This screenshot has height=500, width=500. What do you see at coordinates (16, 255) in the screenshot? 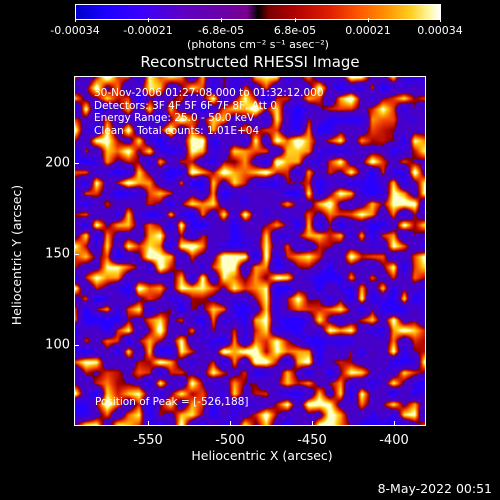
I see `y-axis-label: Heliocentric Y (arcsec)` at bounding box center [16, 255].